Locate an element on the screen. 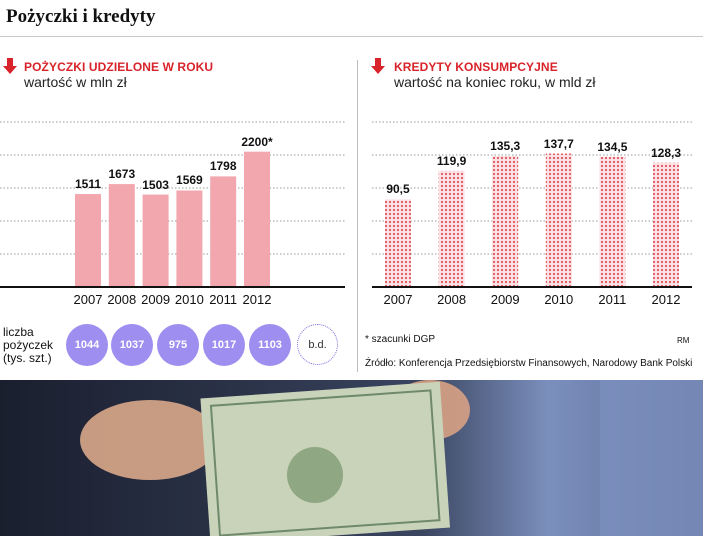 This screenshot has width=703, height=536. value-label-2009: 1503 is located at coordinates (155, 184).